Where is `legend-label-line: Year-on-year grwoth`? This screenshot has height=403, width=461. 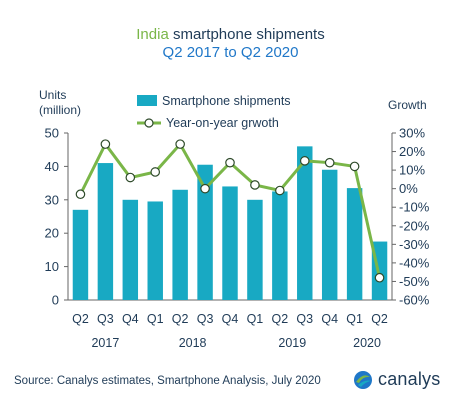
legend-label-line: Year-on-year grwoth is located at coordinates (222, 123).